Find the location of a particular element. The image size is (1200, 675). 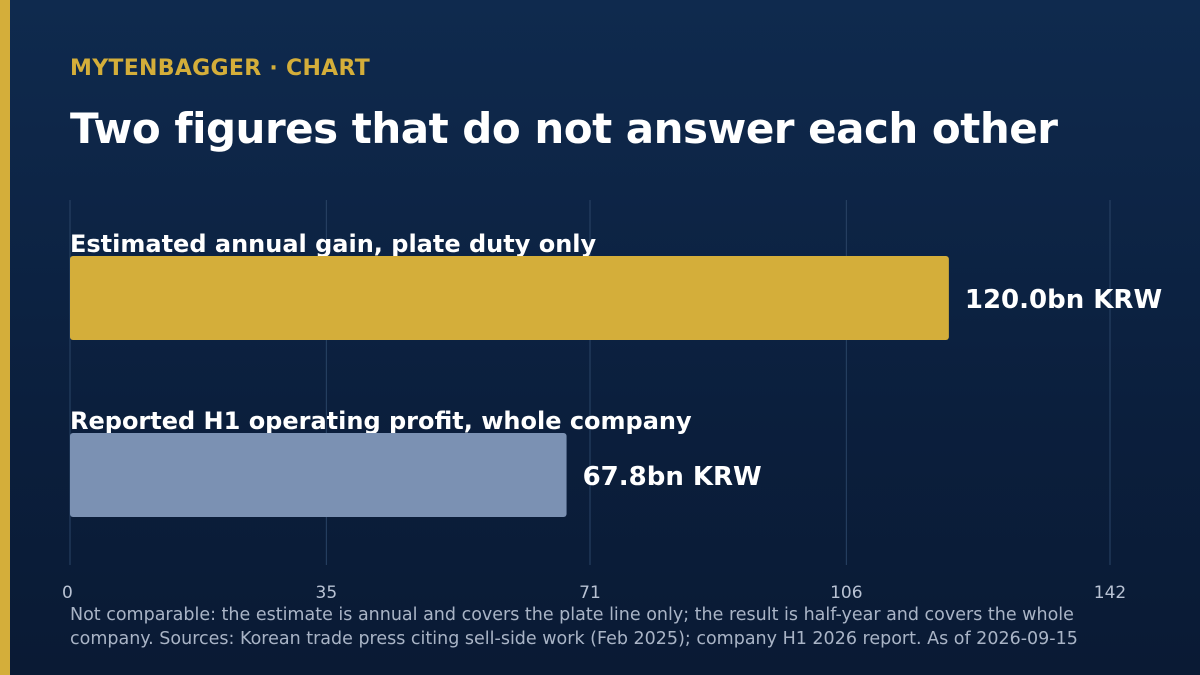

bar-value-label: 120.0bn KRW is located at coordinates (1063, 300).